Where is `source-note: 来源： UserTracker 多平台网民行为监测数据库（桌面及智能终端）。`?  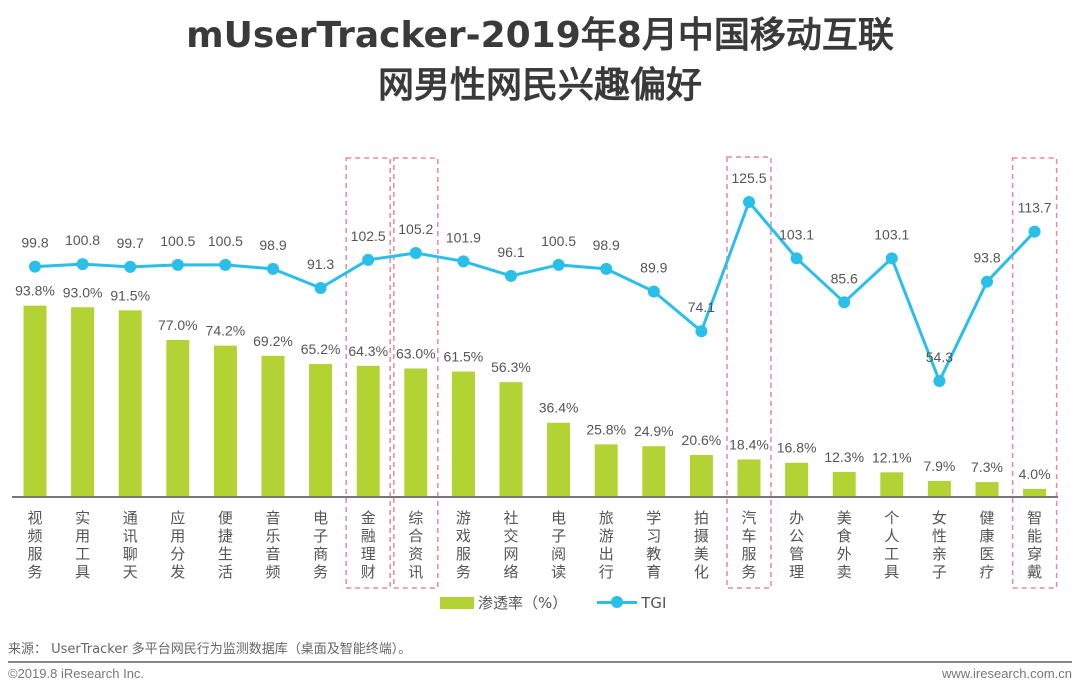
source-note: 来源： UserTracker 多平台网民行为监测数据库（桌面及智能终端）。 is located at coordinates (210, 649).